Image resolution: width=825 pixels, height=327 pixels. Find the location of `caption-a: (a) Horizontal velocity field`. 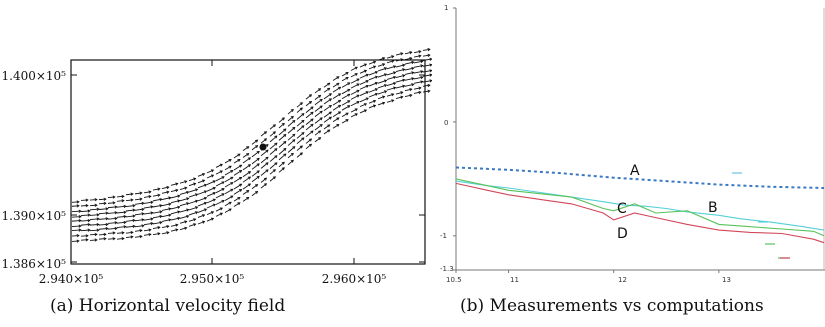

caption-a: (a) Horizontal velocity field is located at coordinates (168, 306).